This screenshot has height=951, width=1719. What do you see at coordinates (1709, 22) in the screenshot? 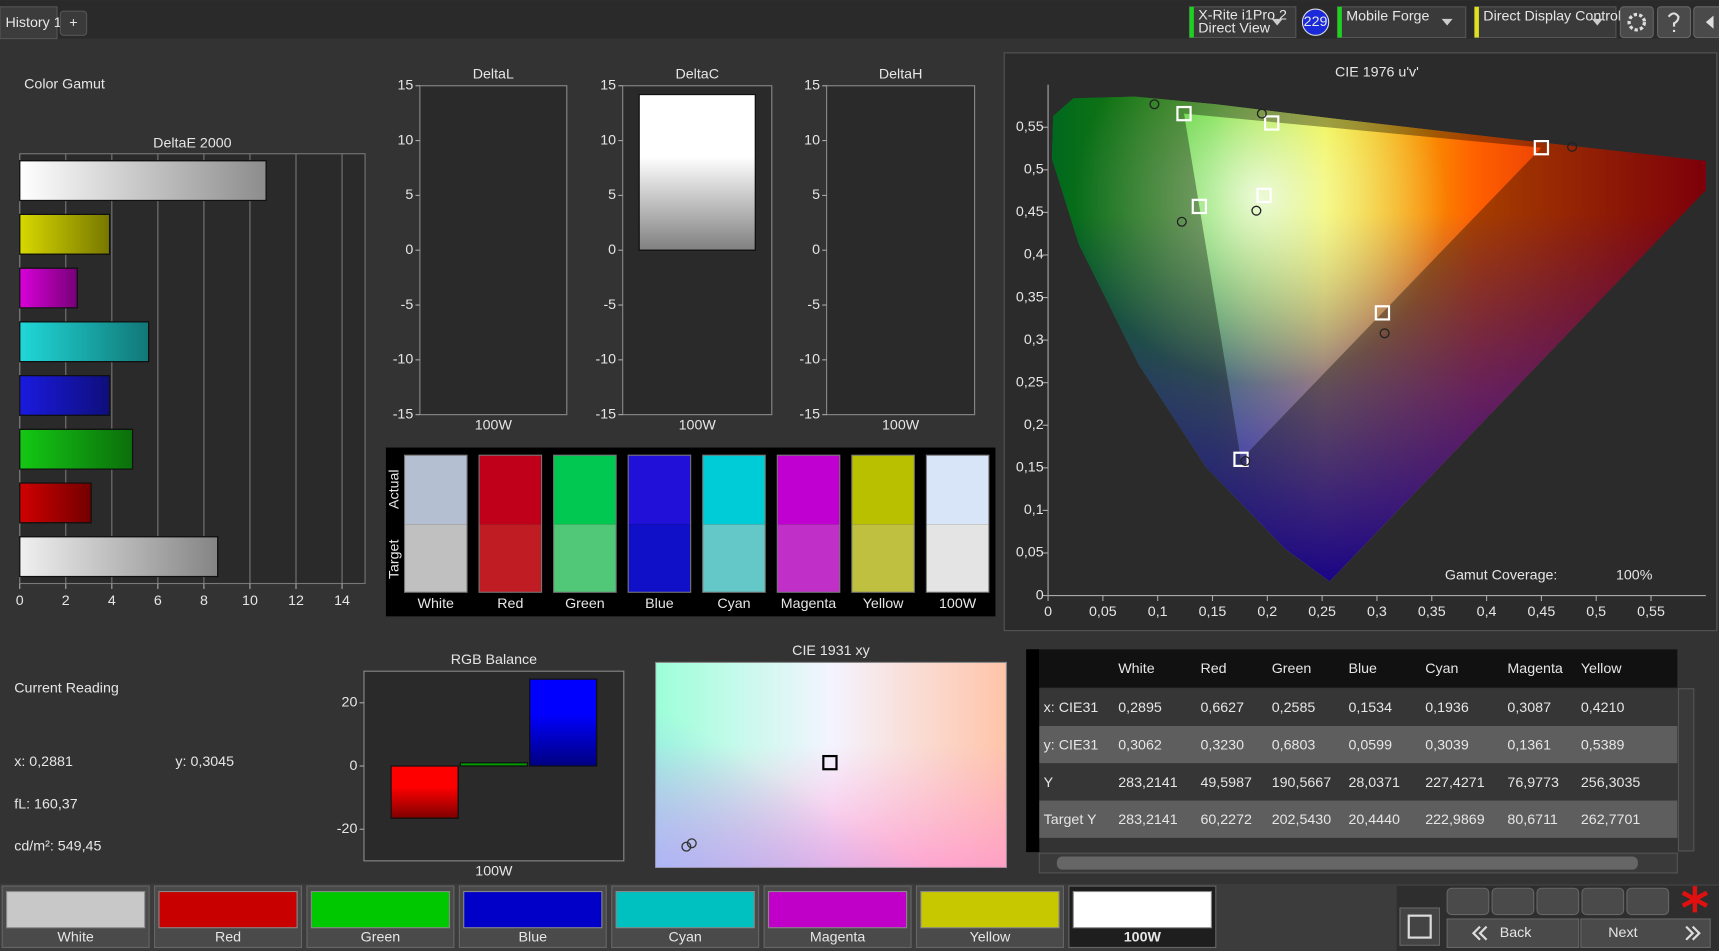
I see `collapse-icon` at bounding box center [1709, 22].